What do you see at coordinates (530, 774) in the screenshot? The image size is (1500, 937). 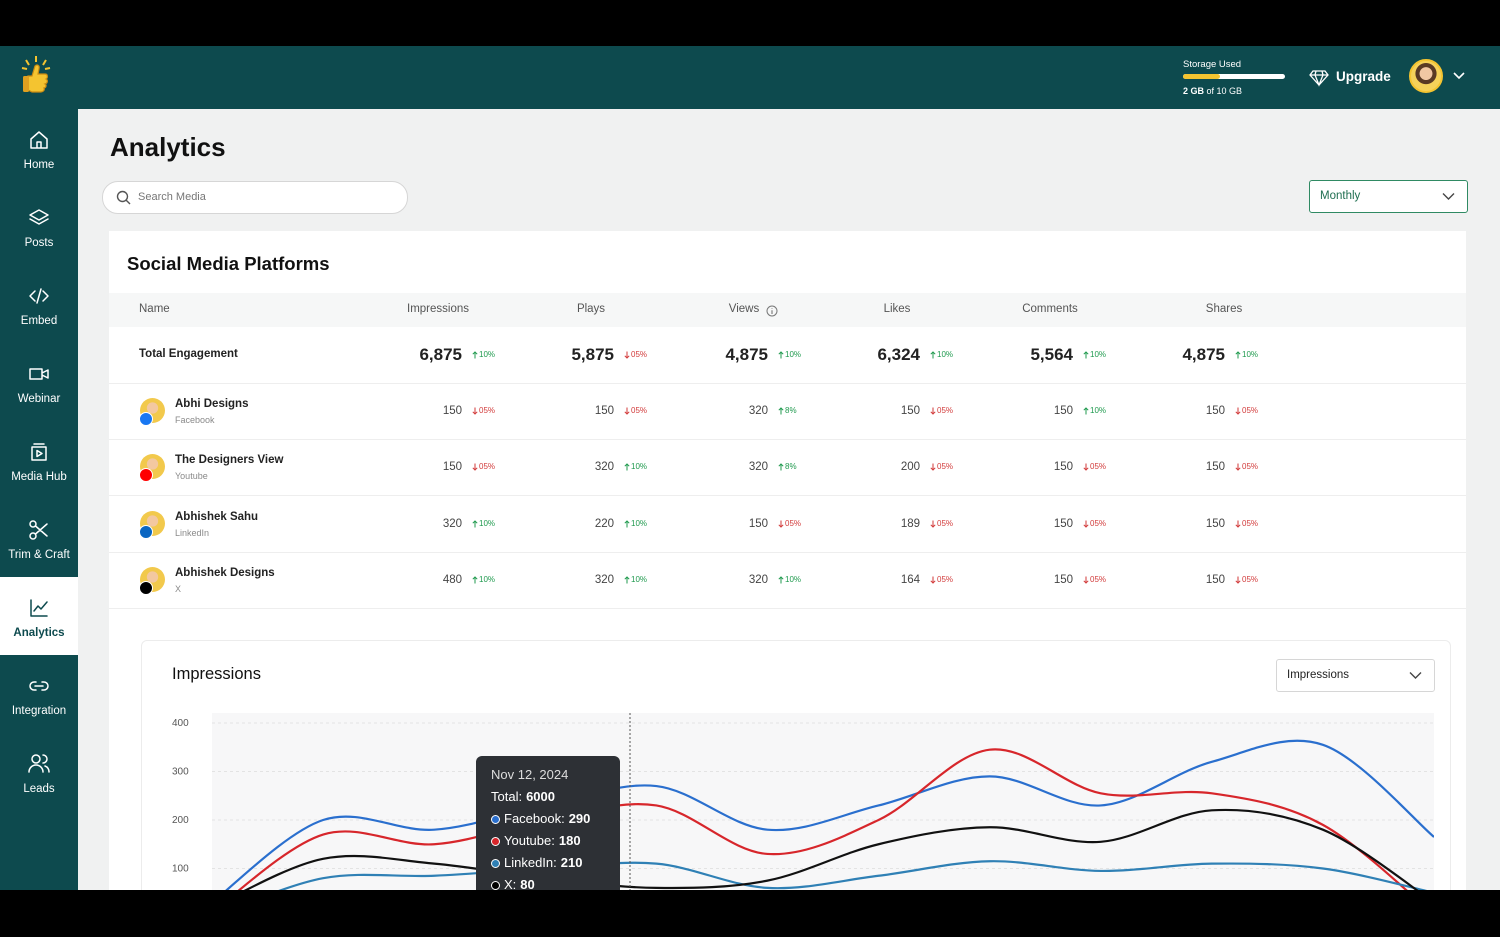 I see `tooltip-date: Nov 12, 2024` at bounding box center [530, 774].